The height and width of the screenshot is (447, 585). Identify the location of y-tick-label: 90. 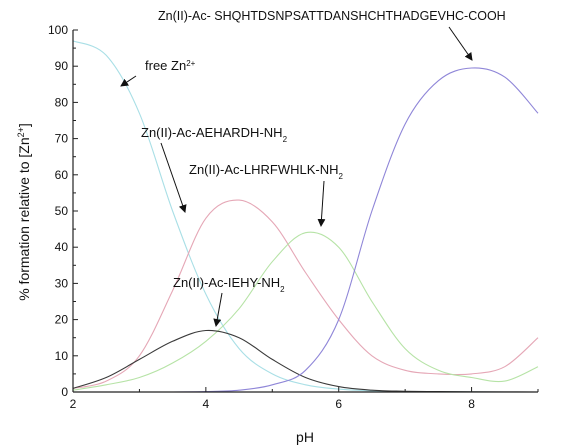
(62, 66).